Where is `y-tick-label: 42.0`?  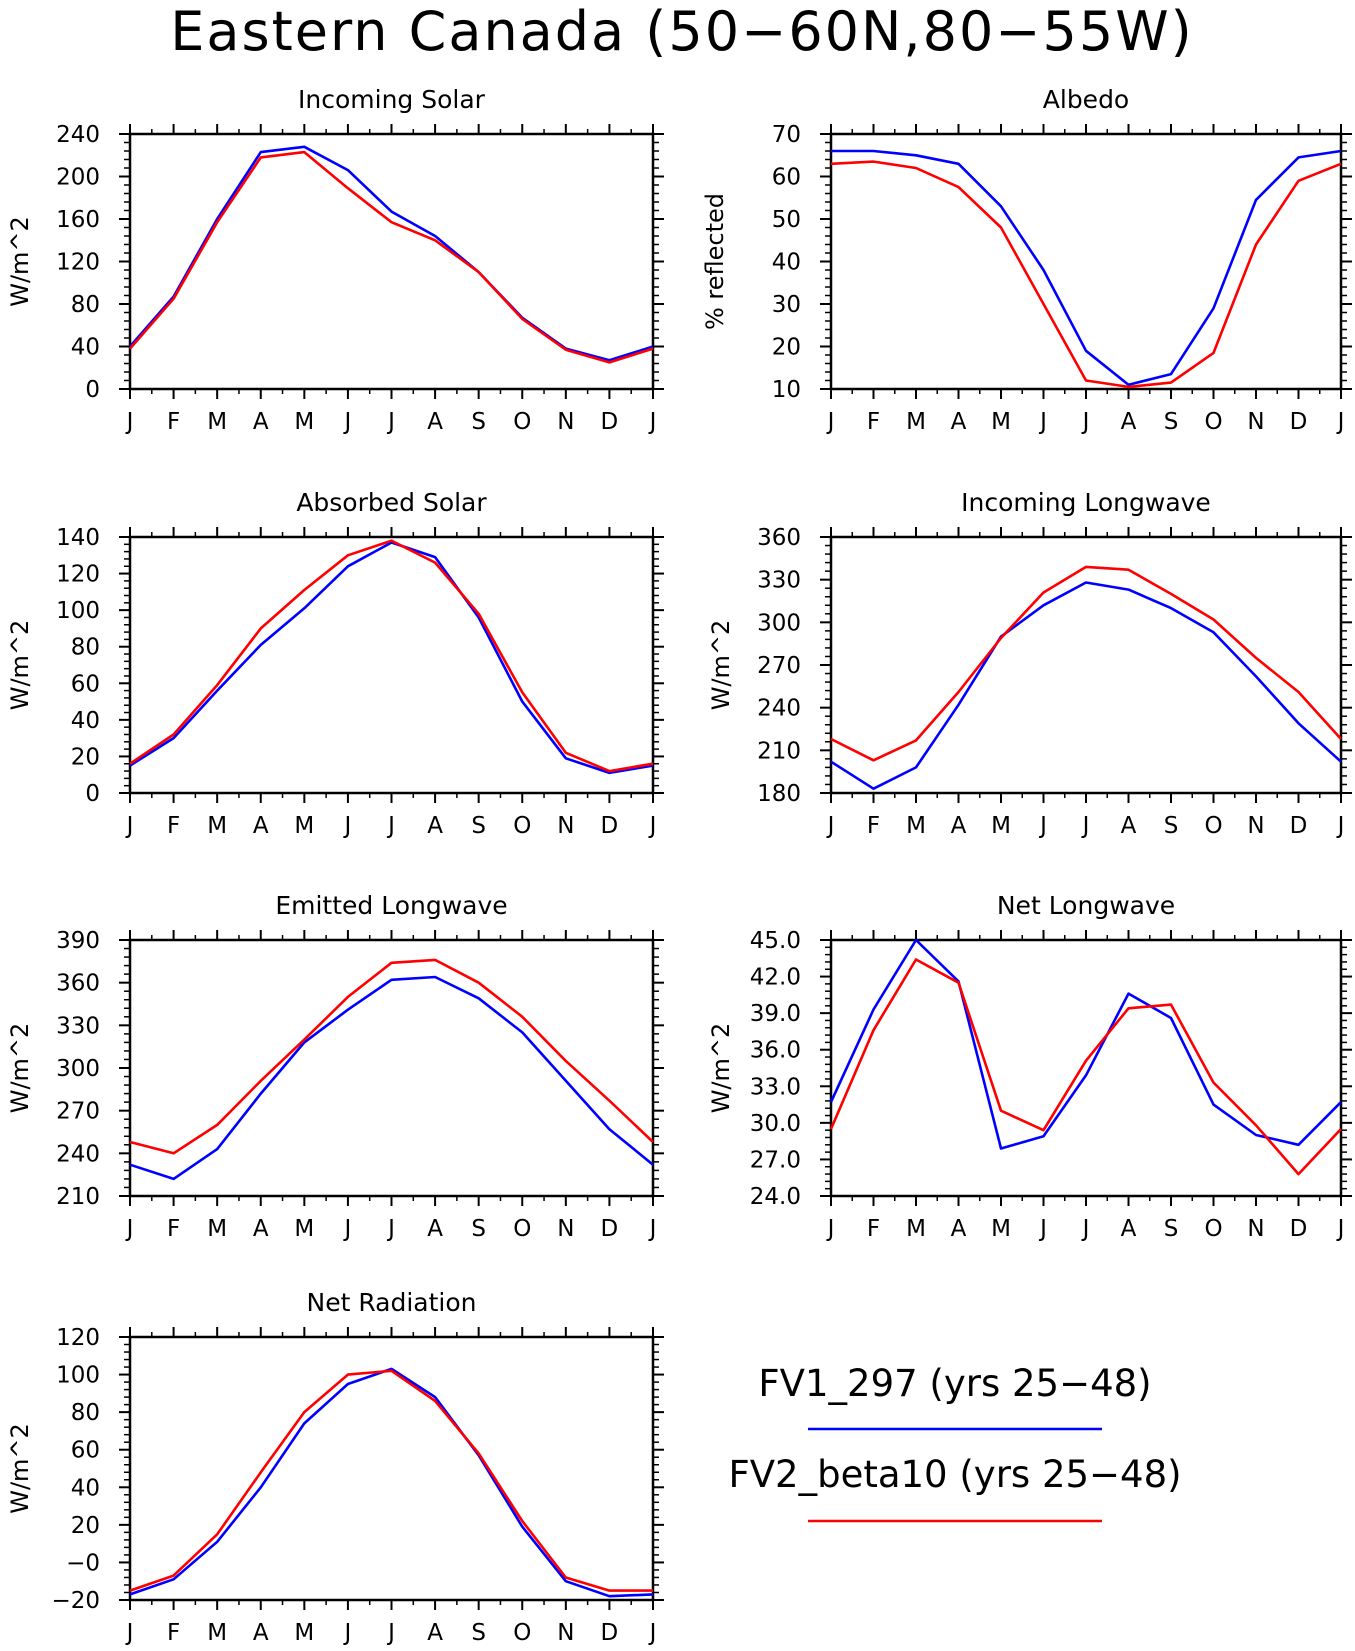 y-tick-label: 42.0 is located at coordinates (775, 978).